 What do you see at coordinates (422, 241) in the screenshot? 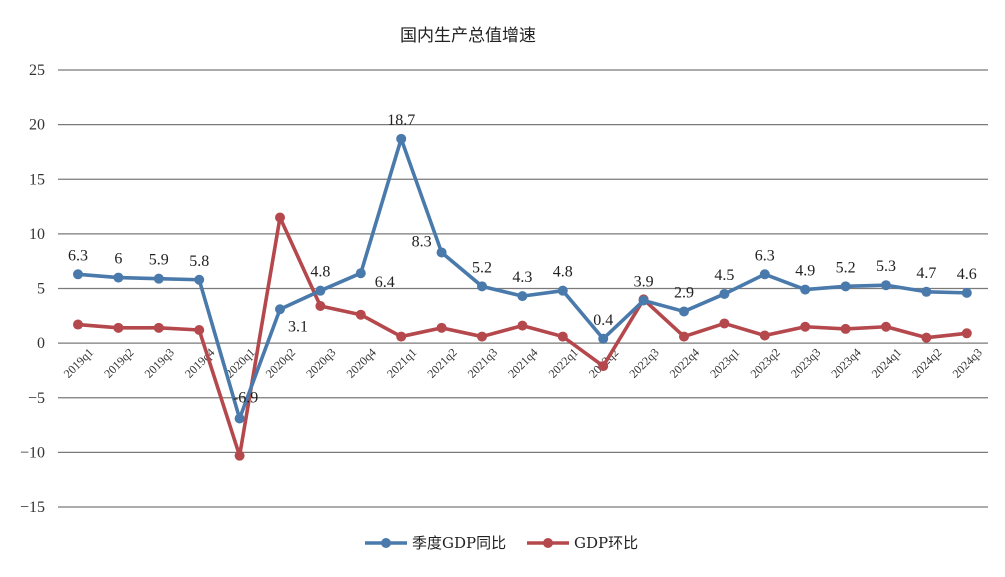
I see `data-label: 8.3` at bounding box center [422, 241].